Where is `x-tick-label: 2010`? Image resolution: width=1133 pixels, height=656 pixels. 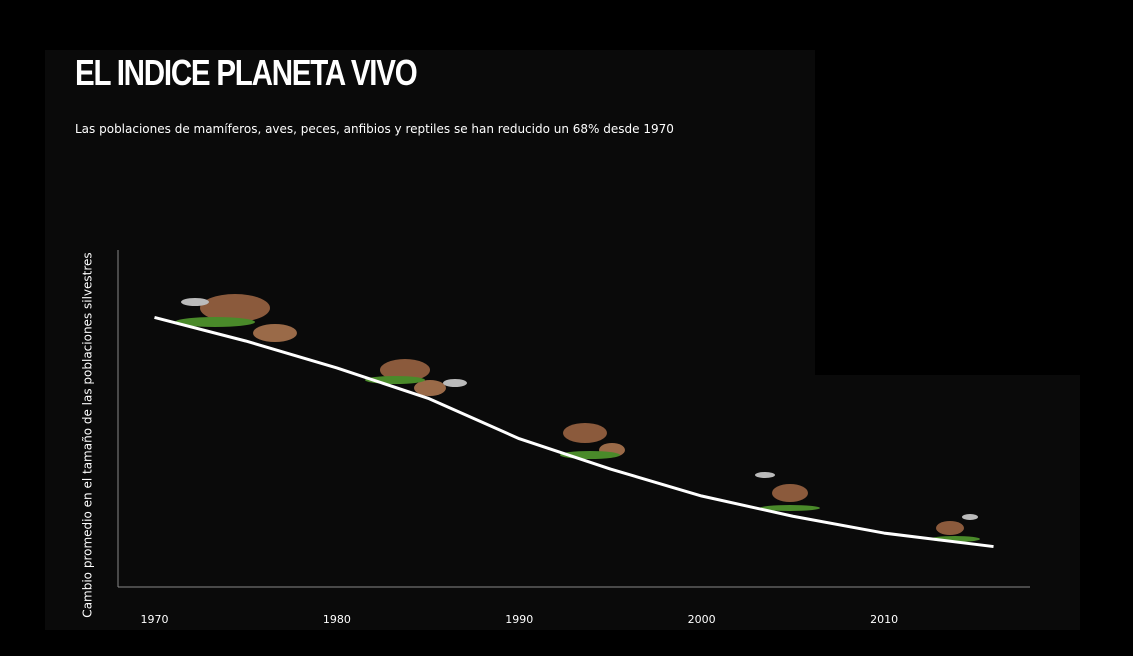
x-tick-label: 2010 is located at coordinates (884, 619).